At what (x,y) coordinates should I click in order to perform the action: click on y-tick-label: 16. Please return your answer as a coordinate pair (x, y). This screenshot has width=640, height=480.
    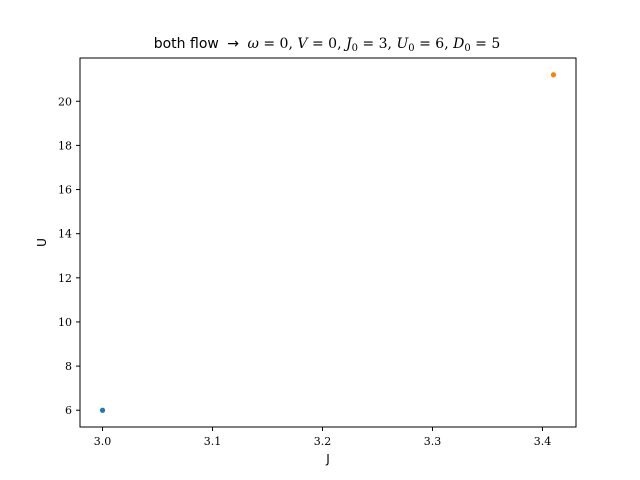
    Looking at the image, I should click on (65, 190).